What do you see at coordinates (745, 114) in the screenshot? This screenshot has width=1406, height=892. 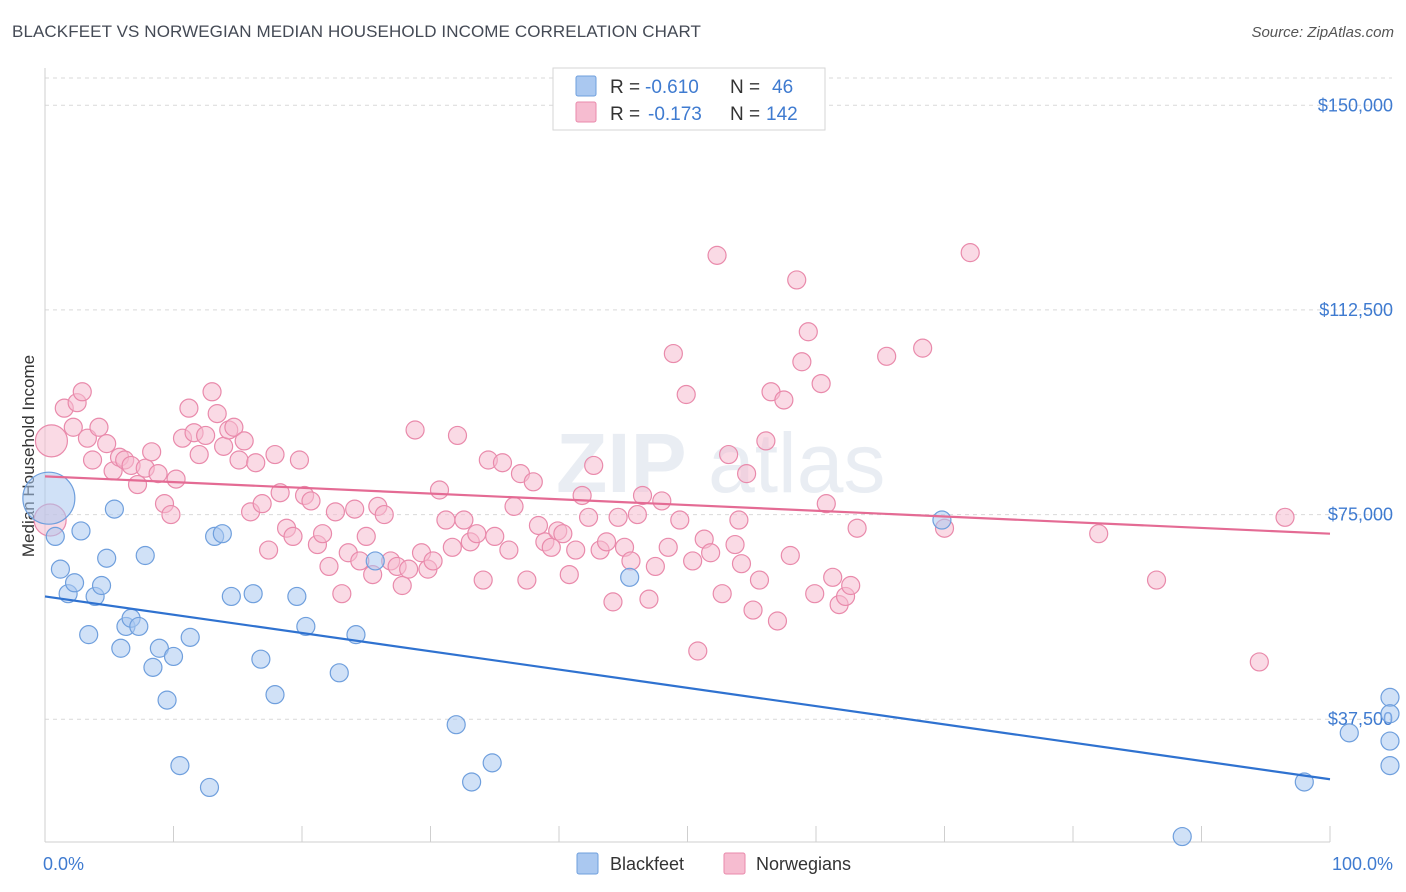 I see `legend-n-label-2: N =` at bounding box center [745, 114].